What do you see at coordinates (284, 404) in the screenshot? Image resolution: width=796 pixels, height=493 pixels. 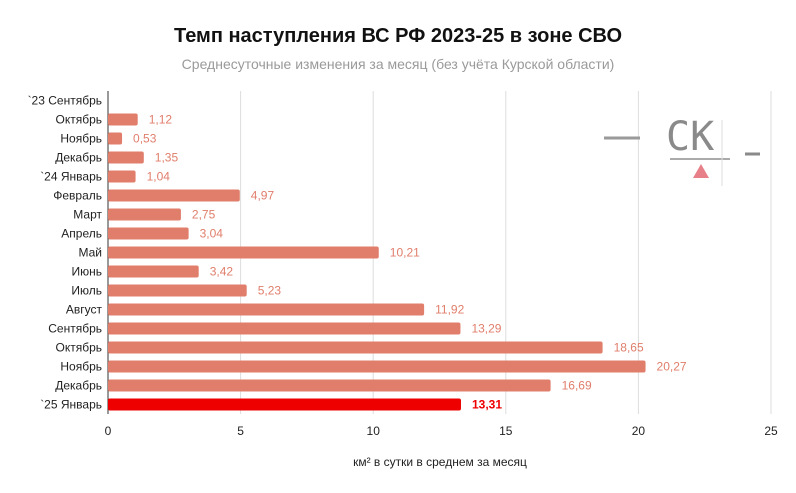 I see `bar-highlight` at bounding box center [284, 404].